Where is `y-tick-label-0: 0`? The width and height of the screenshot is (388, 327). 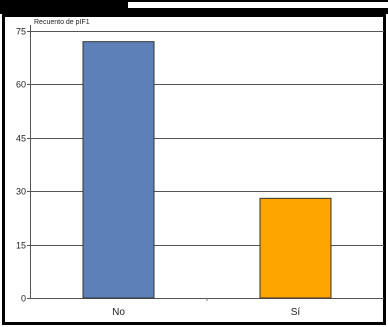 y-tick-label-0: 0 is located at coordinates (23, 299).